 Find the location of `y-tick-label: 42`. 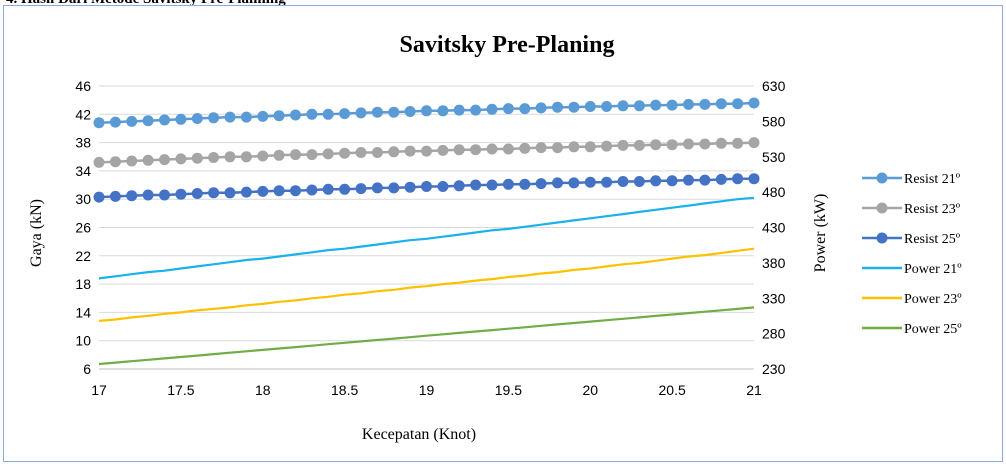

y-tick-label: 42 is located at coordinates (83, 114).